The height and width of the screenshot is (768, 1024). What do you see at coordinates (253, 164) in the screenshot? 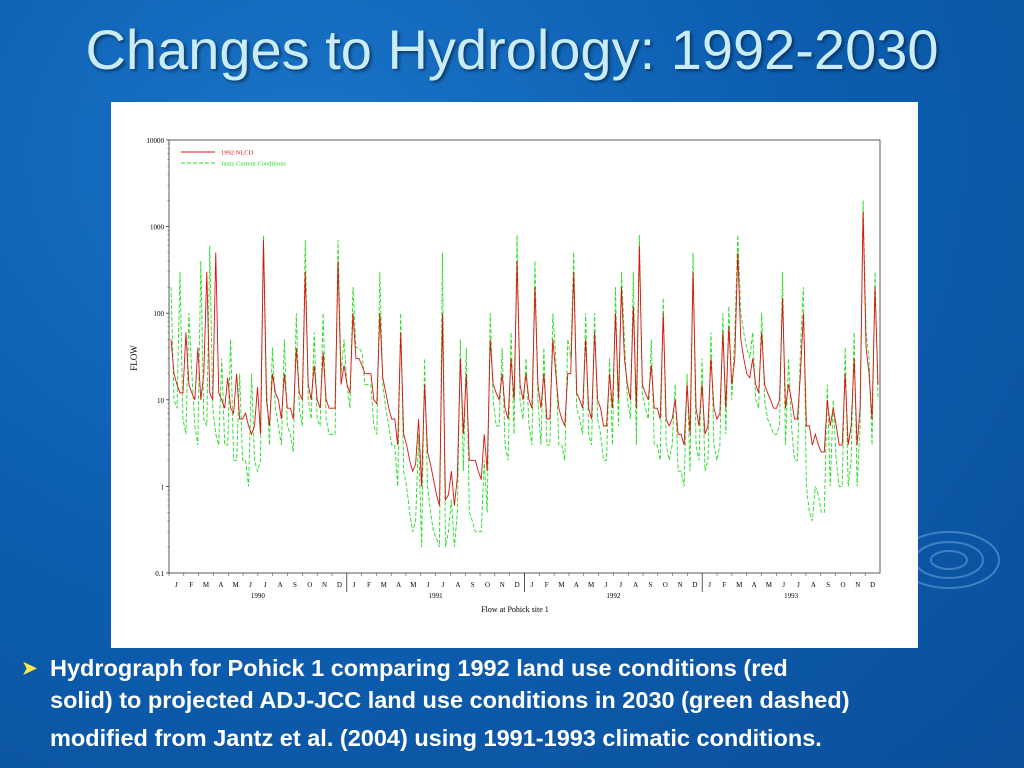
I see `legend-label: Jantz Current Conditions` at bounding box center [253, 164].